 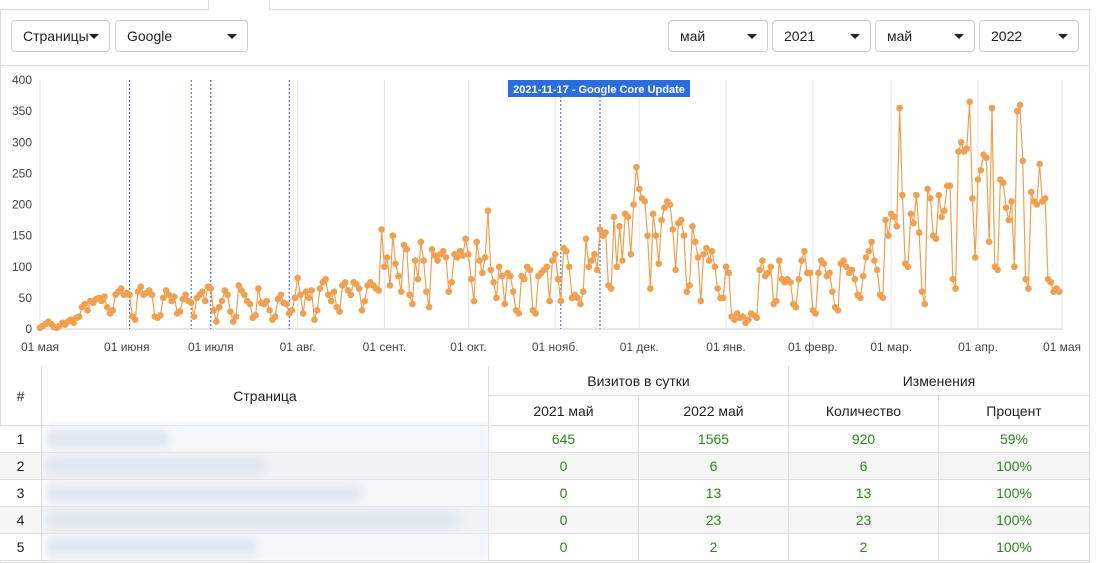 I want to click on select-type: Страницы, so click(x=60, y=36).